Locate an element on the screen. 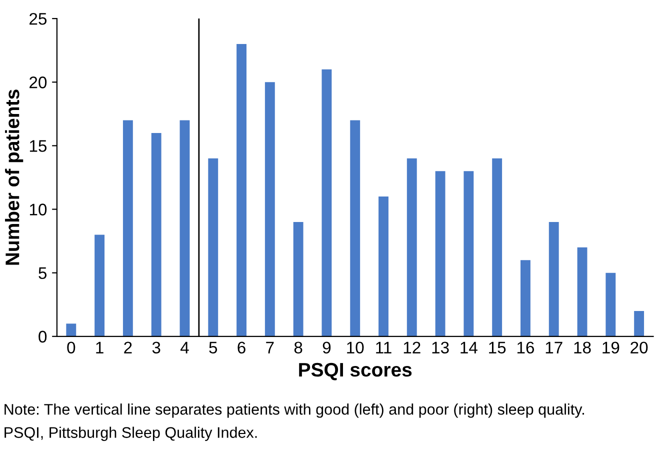 Image resolution: width=670 pixels, height=464 pixels. x-tick-label: 9 is located at coordinates (326, 348).